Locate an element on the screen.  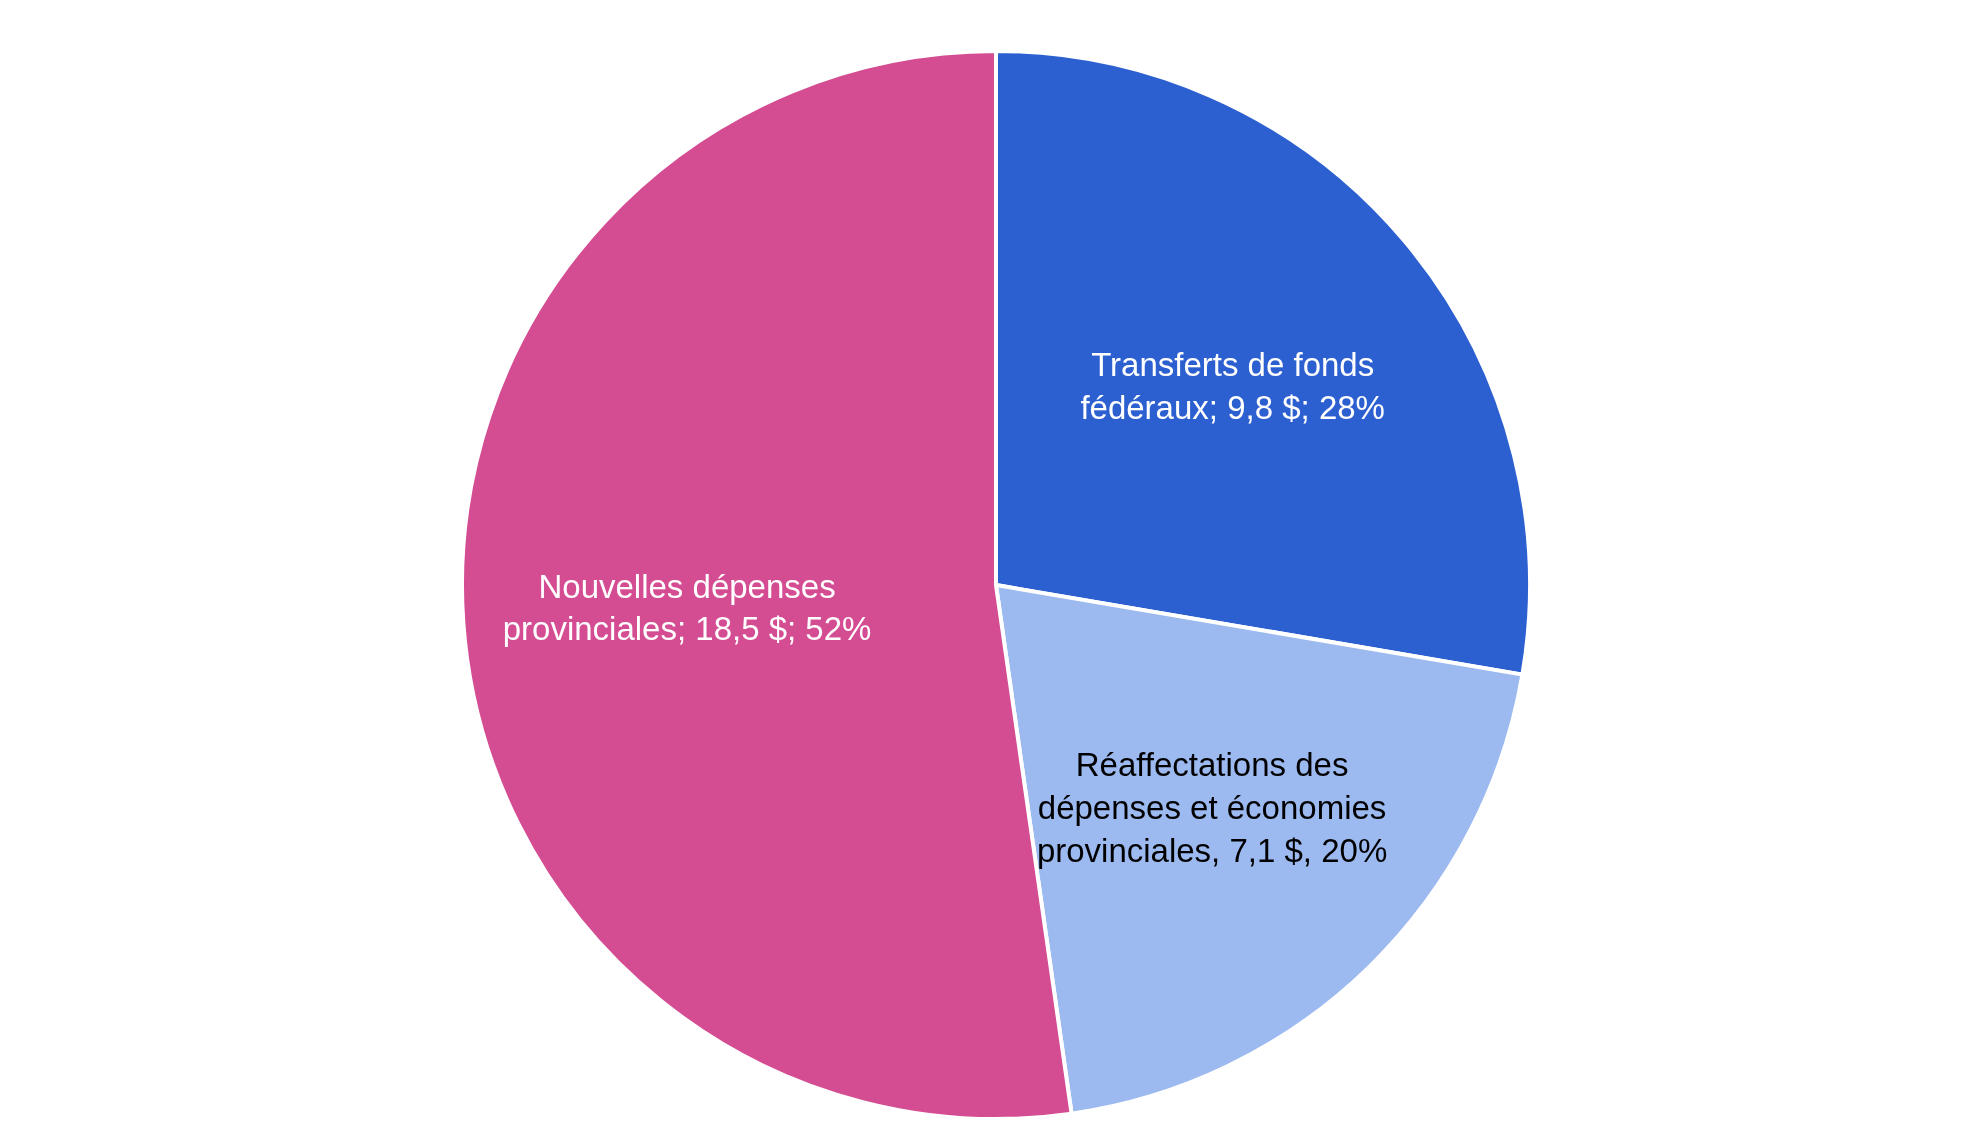
slice-label: Transferts de fonds fédéraux; 9,8 $; 28% is located at coordinates (1232, 385).